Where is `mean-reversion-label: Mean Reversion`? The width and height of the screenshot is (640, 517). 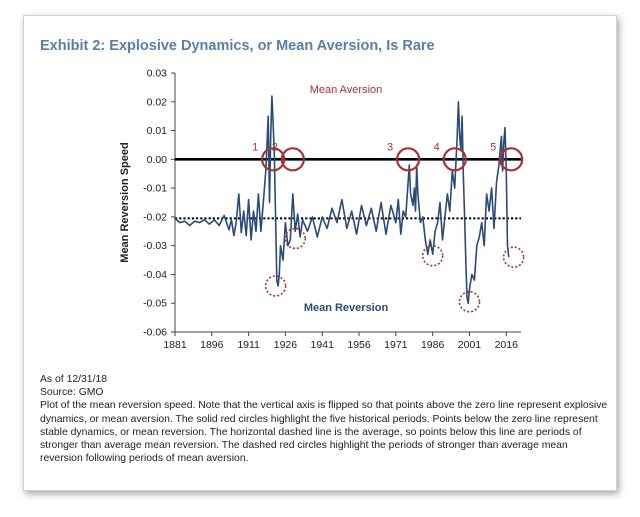 mean-reversion-label: Mean Reversion is located at coordinates (346, 308).